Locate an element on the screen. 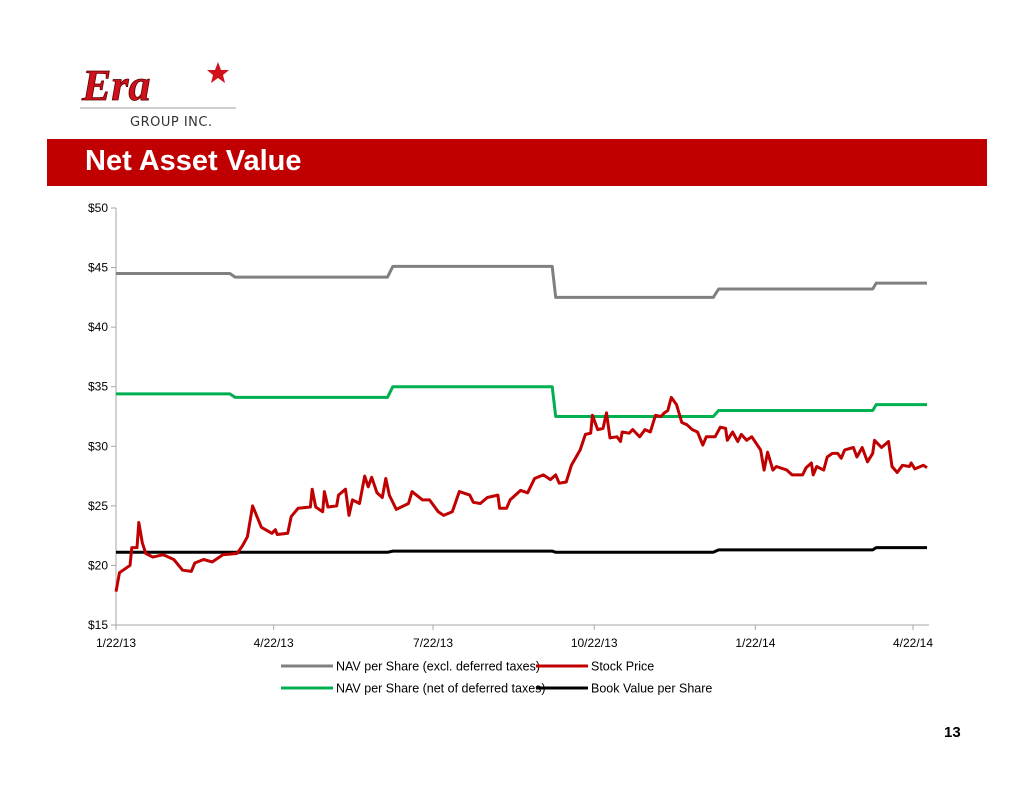 This screenshot has width=1034, height=799. y-tick-label: $35 is located at coordinates (98, 387).